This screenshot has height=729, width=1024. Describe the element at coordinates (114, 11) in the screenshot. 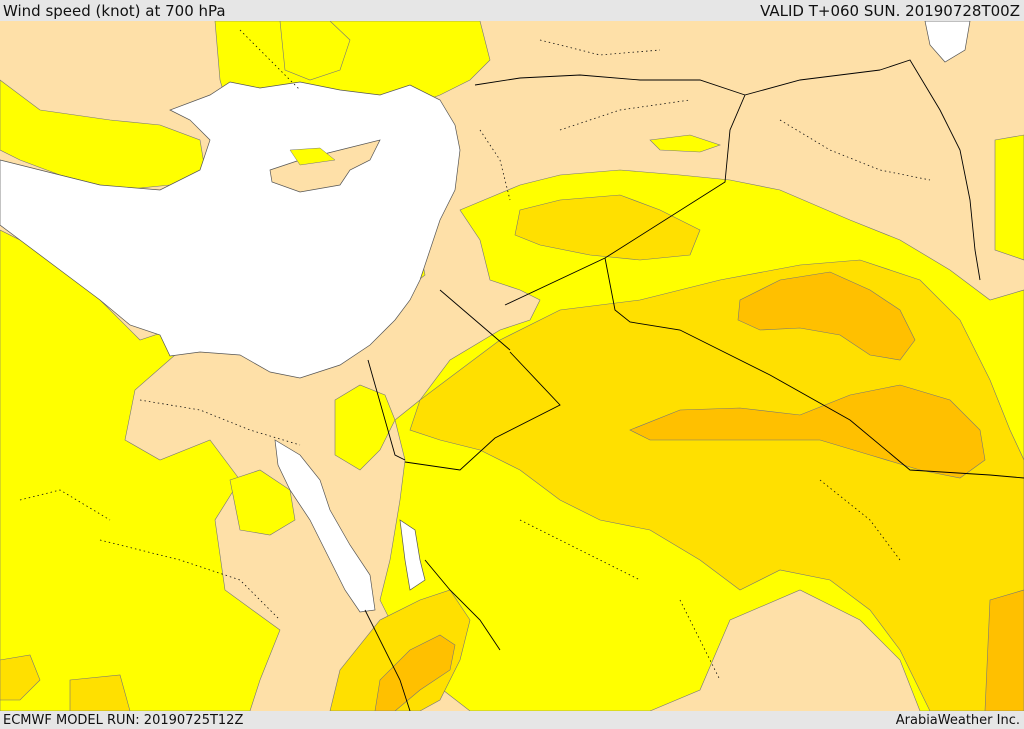

I see `map-title: Wind speed (knot) at 700 hPa` at that location.